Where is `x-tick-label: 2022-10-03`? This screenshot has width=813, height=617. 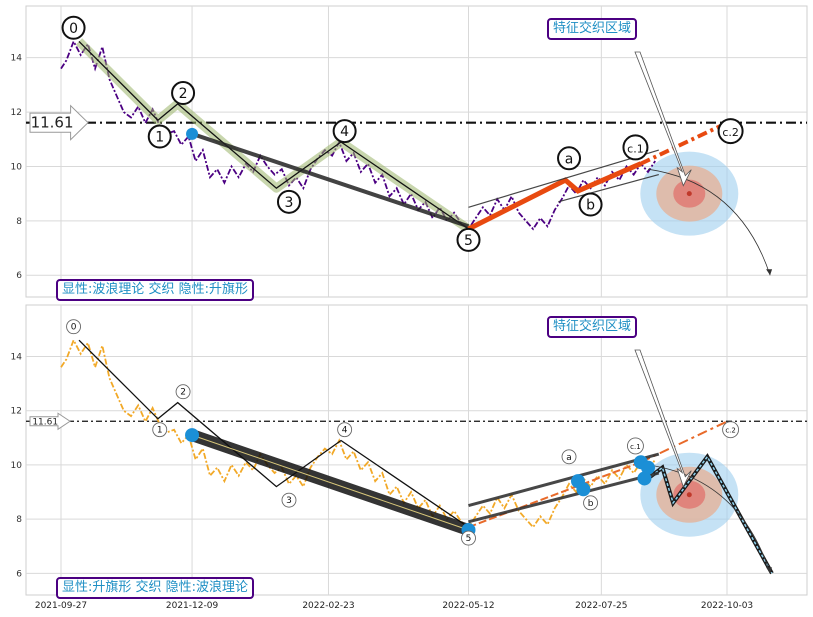
x-tick-label: 2022-10-03 is located at coordinates (727, 606).